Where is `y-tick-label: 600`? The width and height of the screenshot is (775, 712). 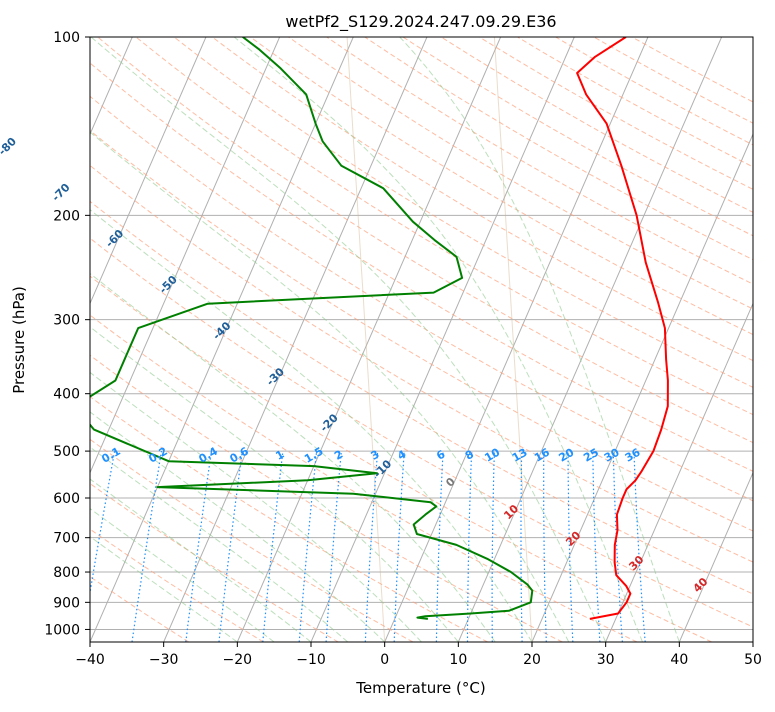 y-tick-label: 600 is located at coordinates (66, 499).